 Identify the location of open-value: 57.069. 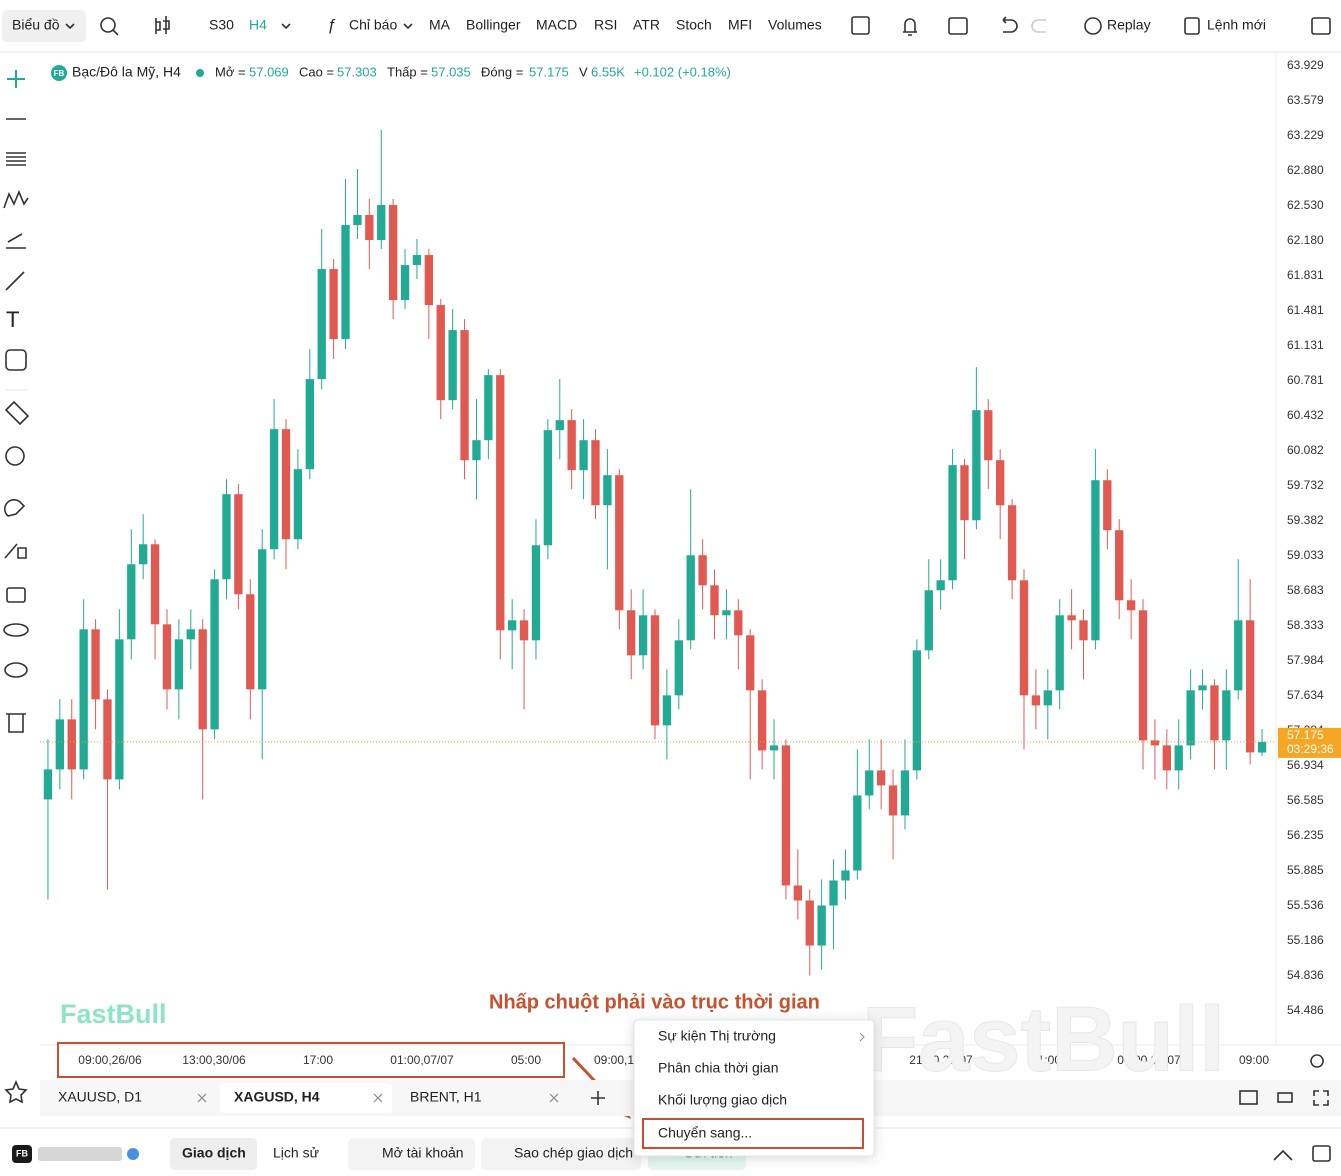
(269, 71).